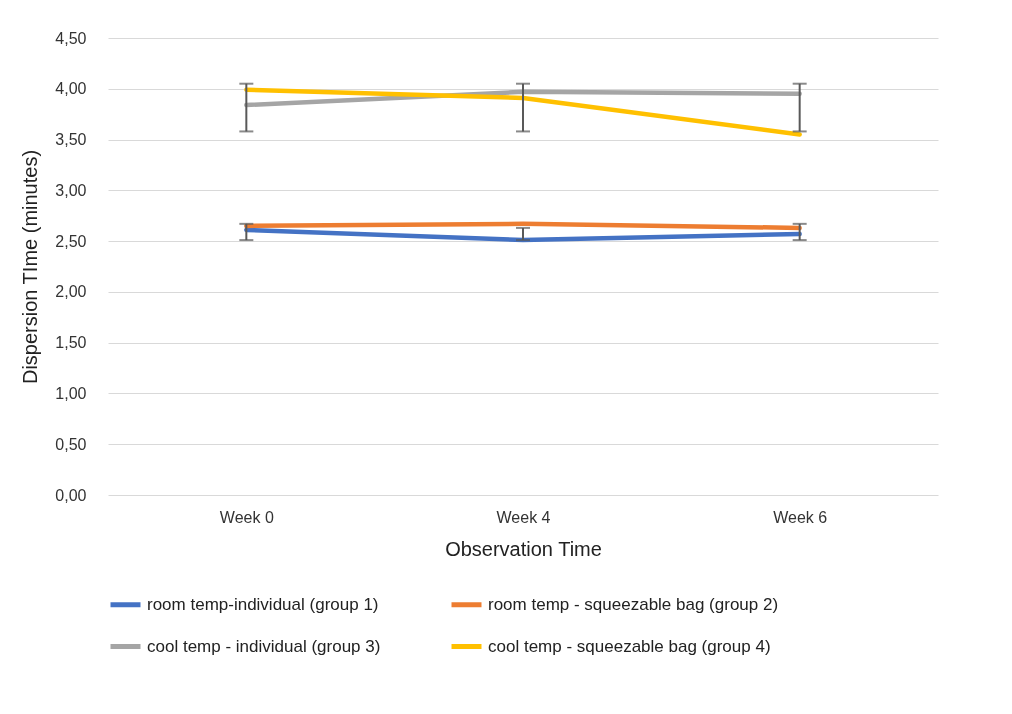 Image resolution: width=1012 pixels, height=714 pixels. What do you see at coordinates (71, 495) in the screenshot?
I see `y-tick-label: 0,00` at bounding box center [71, 495].